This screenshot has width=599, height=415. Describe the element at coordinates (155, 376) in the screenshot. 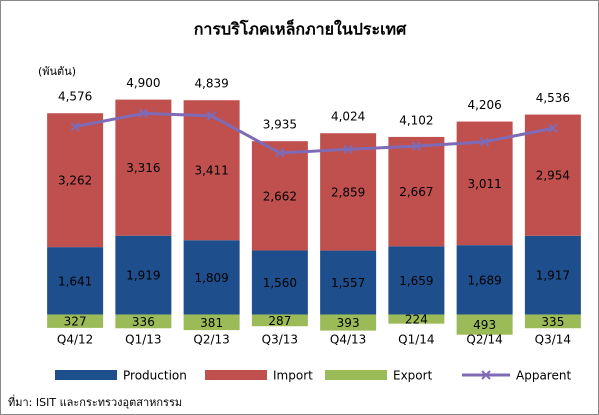

I see `legend-label: Production` at that location.